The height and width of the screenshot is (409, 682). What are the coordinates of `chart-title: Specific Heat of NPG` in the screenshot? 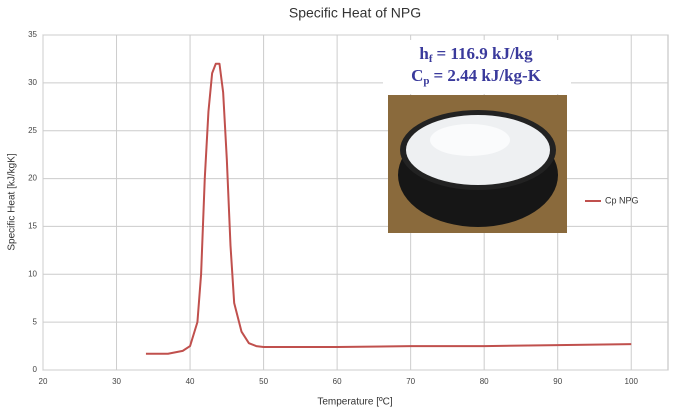 It's located at (355, 13).